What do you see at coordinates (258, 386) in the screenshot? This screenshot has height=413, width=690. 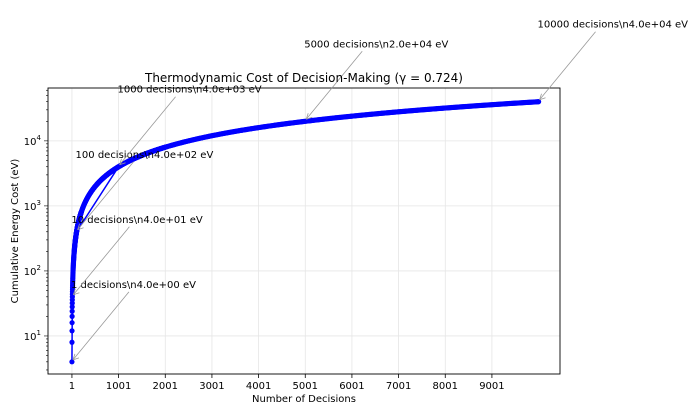 I see `x-tick-label: 4001` at bounding box center [258, 386].